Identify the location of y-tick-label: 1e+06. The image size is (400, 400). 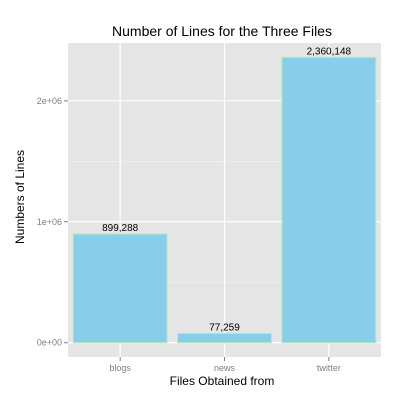
(49, 222).